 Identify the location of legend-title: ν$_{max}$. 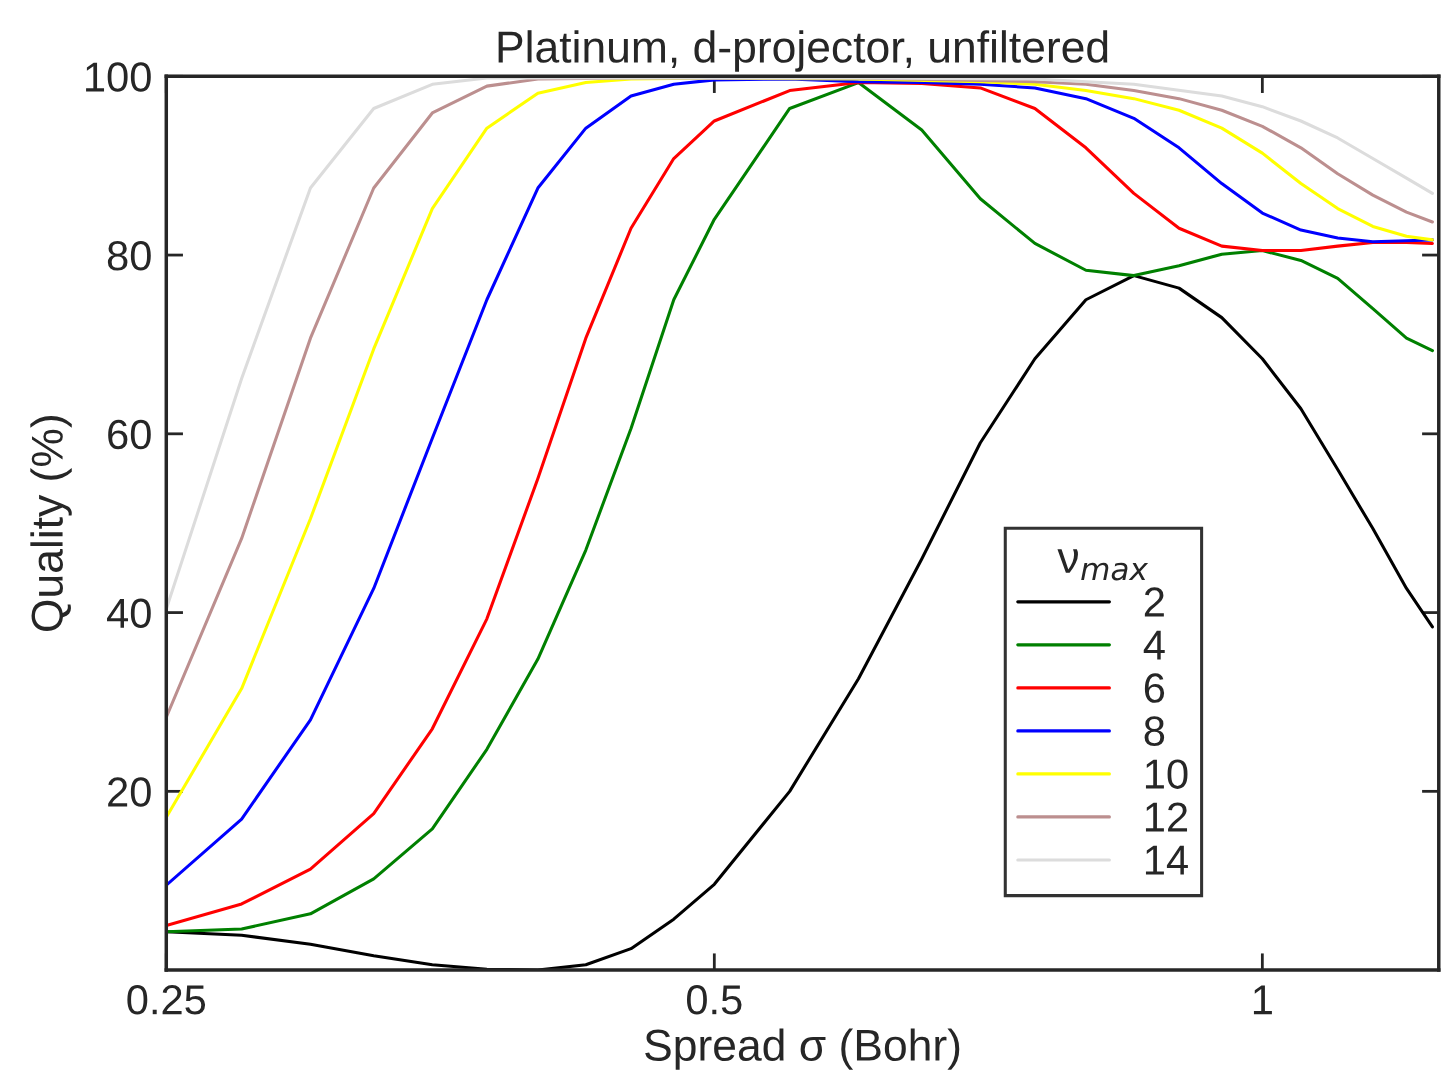
(1103, 565).